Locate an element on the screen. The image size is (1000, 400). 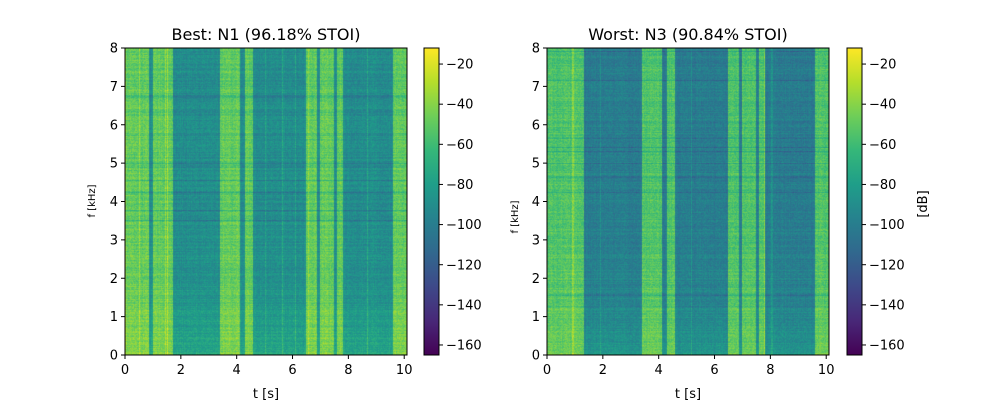
colorbar: −160 −140 −120 −100 −80 −60 −40 −20 [dB] is located at coordinates (888, 201).